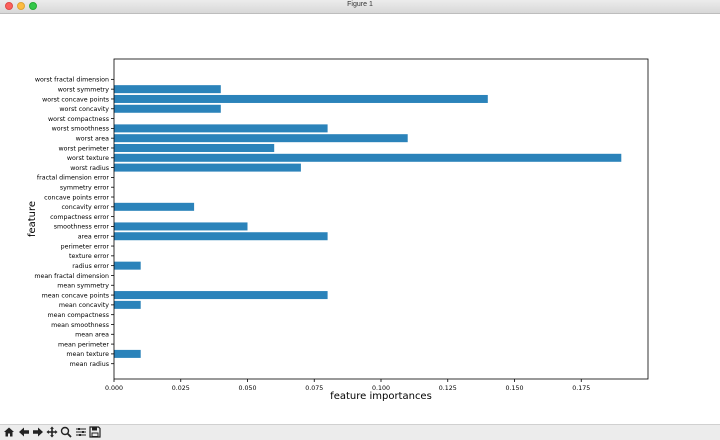 This screenshot has width=720, height=440. What do you see at coordinates (368, 157) in the screenshot?
I see `bar-worst-texture` at bounding box center [368, 157].